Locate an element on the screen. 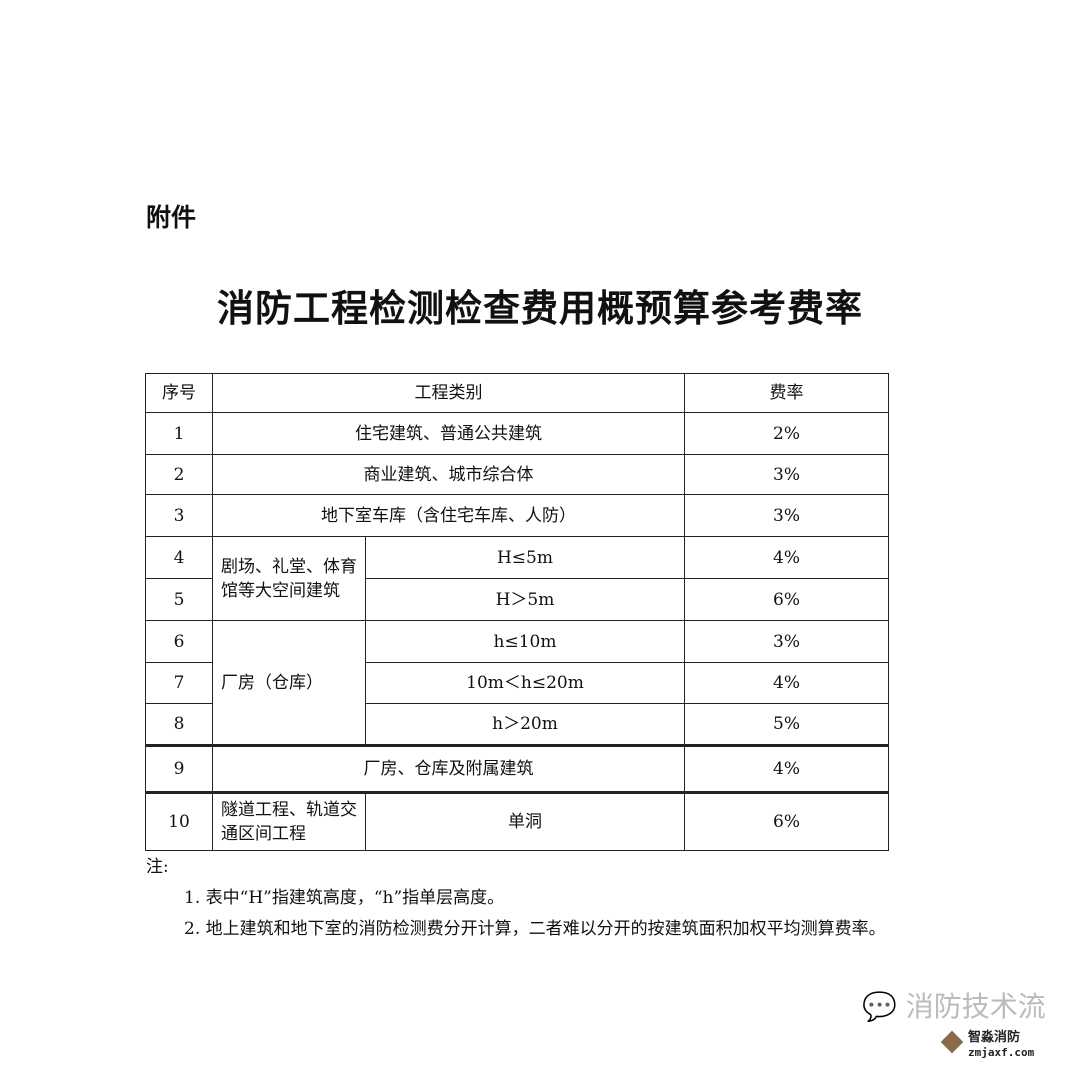 This screenshot has width=1080, height=1067. row-no: 4 is located at coordinates (179, 557).